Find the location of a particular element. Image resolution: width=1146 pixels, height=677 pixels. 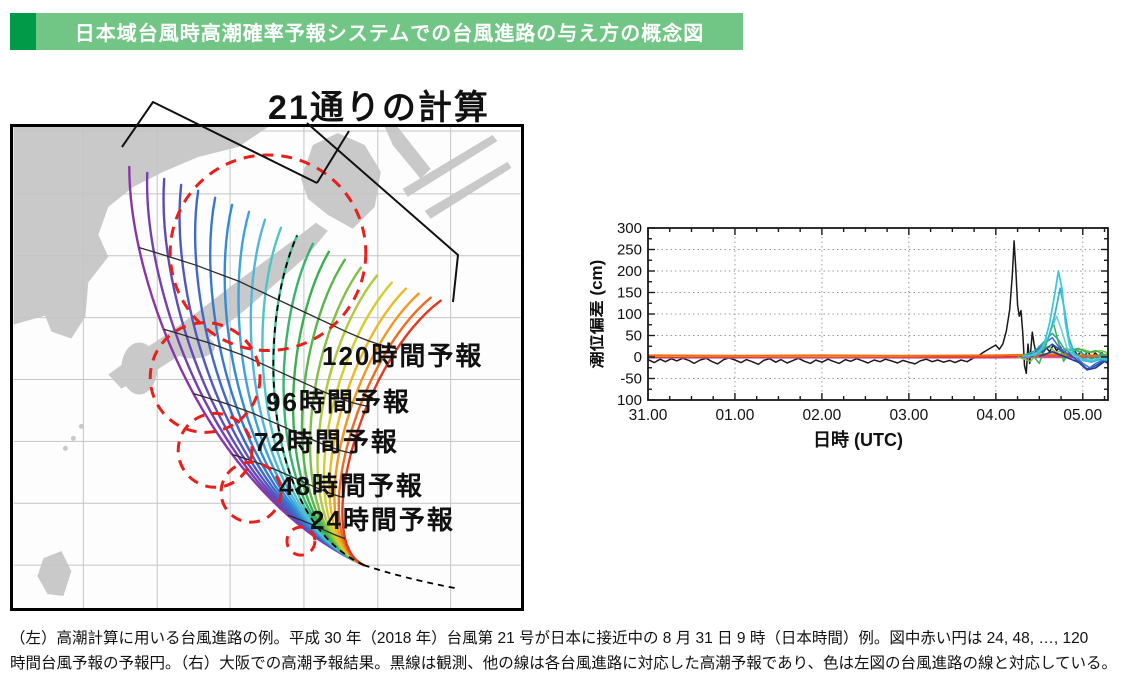

y-tick-label: 300 is located at coordinates (629, 228).